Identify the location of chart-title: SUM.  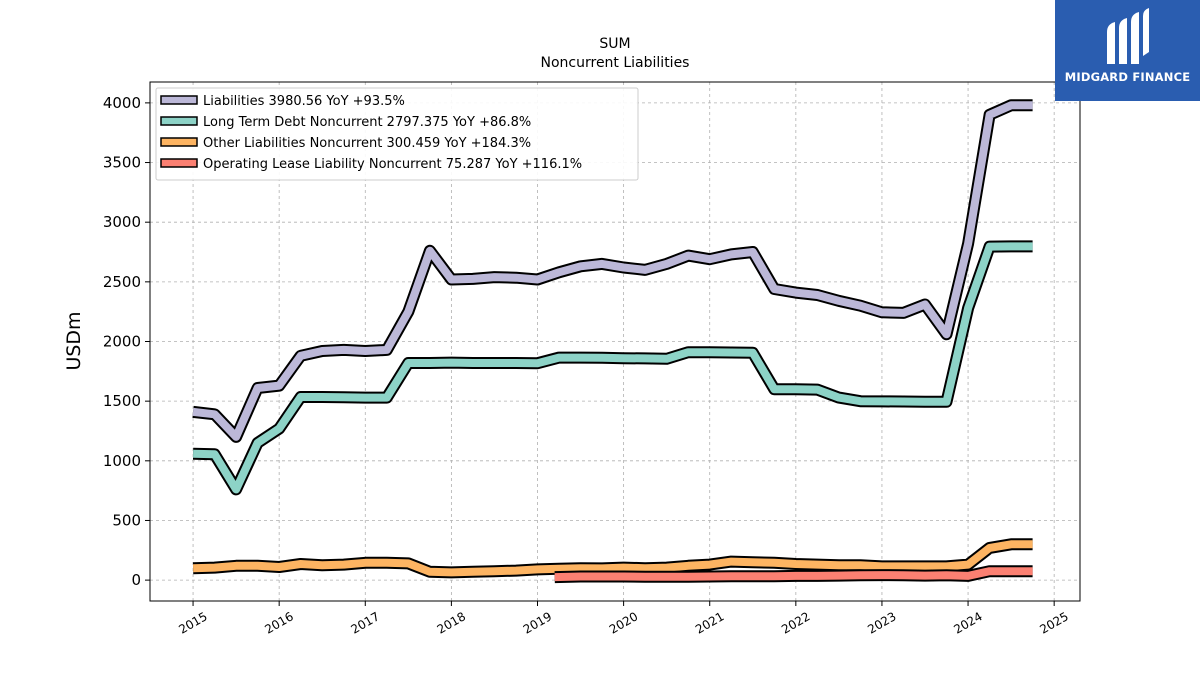
(614, 44).